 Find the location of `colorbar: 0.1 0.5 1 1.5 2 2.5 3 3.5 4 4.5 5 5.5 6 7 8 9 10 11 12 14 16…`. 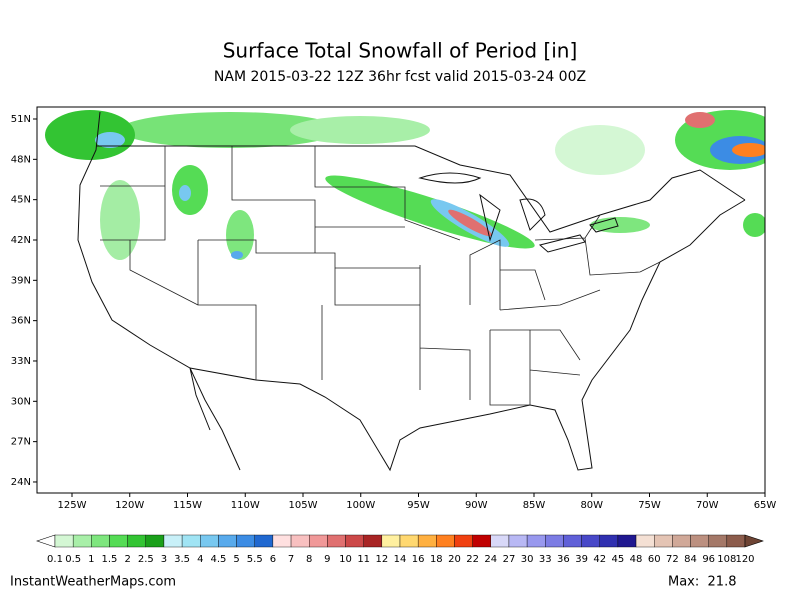

colorbar: 0.1 0.5 1 1.5 2 2.5 3 3.5 4 4.5 5 5.5 6 7 8 9 10 11 12 14 16… is located at coordinates (400, 549).